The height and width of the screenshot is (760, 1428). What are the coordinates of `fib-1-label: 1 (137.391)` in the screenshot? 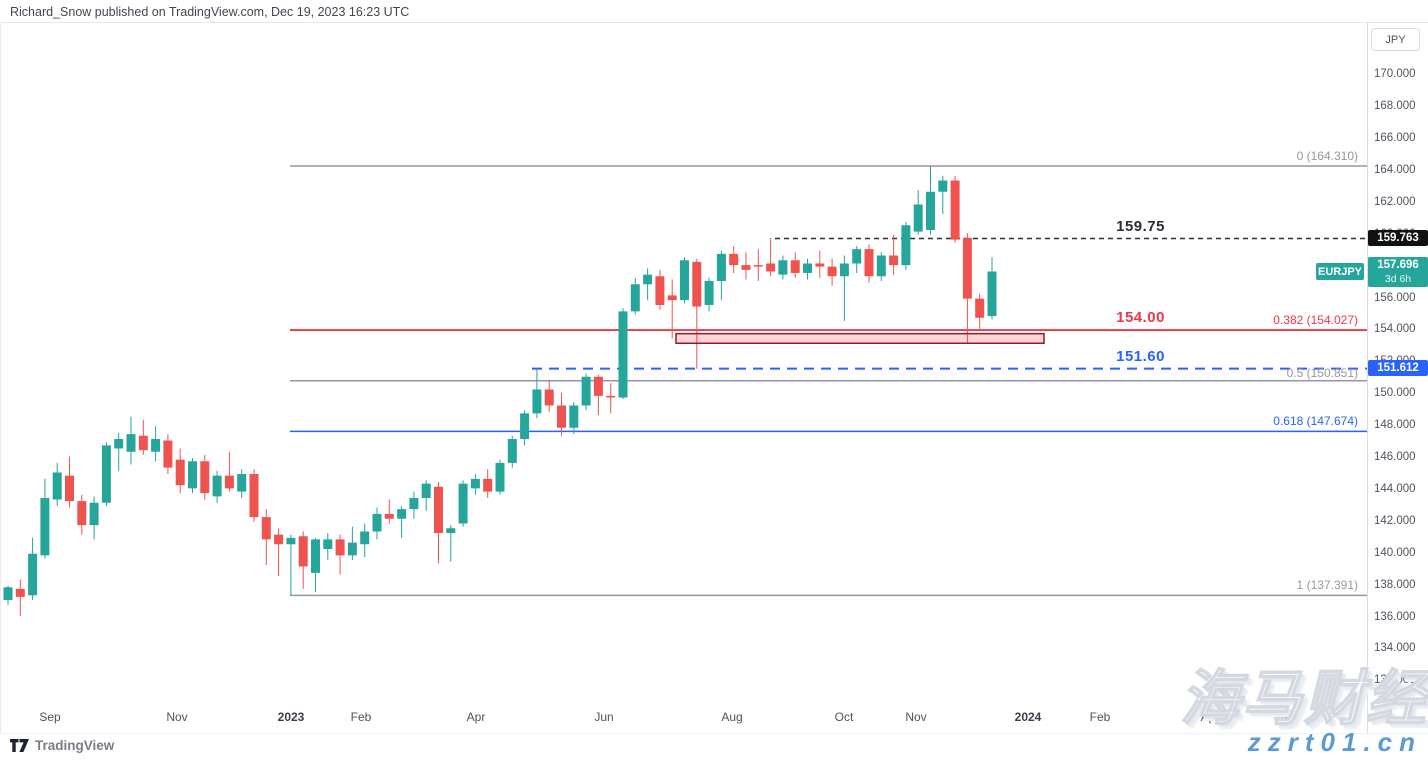 It's located at (1327, 585).